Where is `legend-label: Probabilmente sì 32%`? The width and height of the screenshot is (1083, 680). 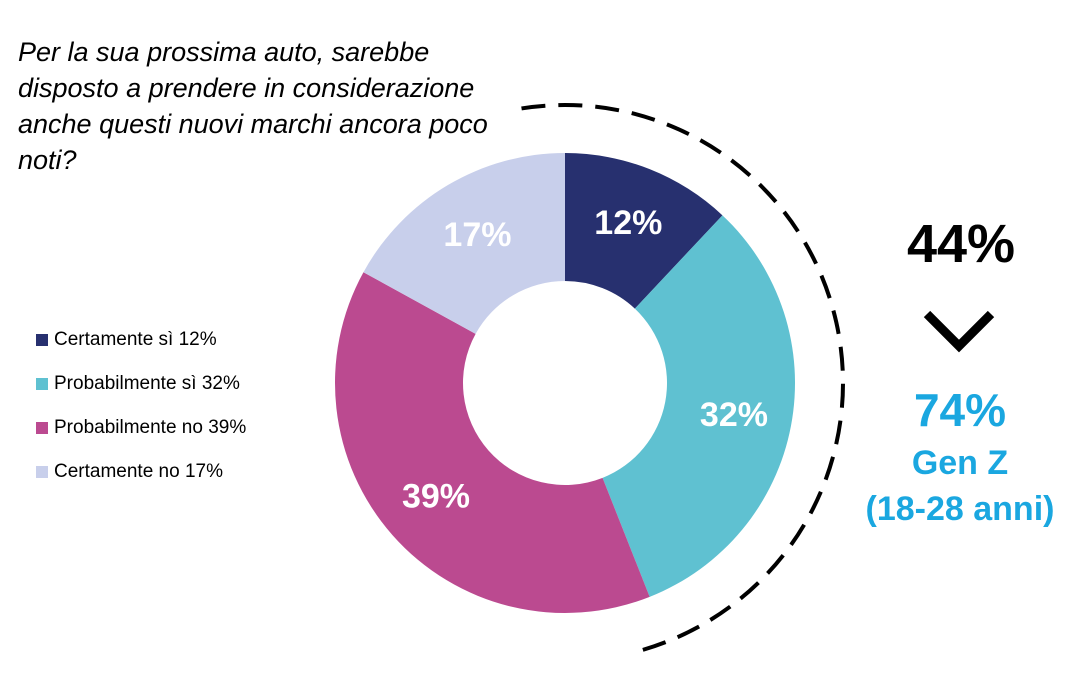
legend-label: Probabilmente sì 32% is located at coordinates (147, 383).